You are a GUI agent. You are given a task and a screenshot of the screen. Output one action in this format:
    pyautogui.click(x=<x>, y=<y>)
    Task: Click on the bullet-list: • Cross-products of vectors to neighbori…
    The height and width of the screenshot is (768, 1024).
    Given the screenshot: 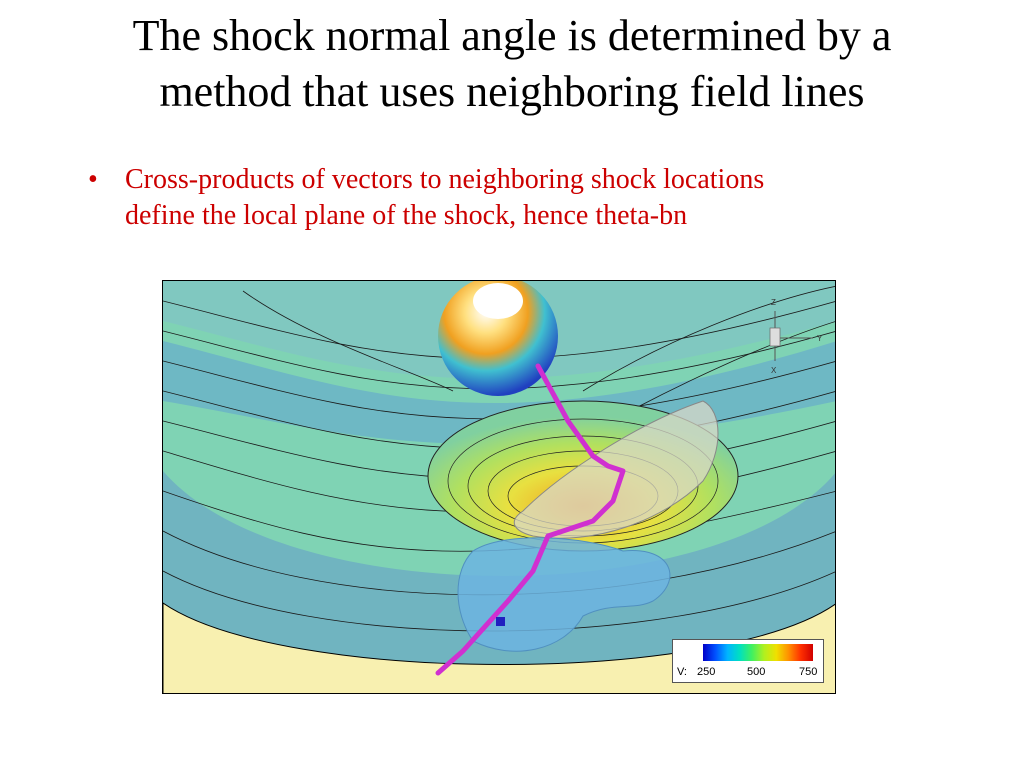 What is the action you would take?
    pyautogui.click(x=518, y=198)
    